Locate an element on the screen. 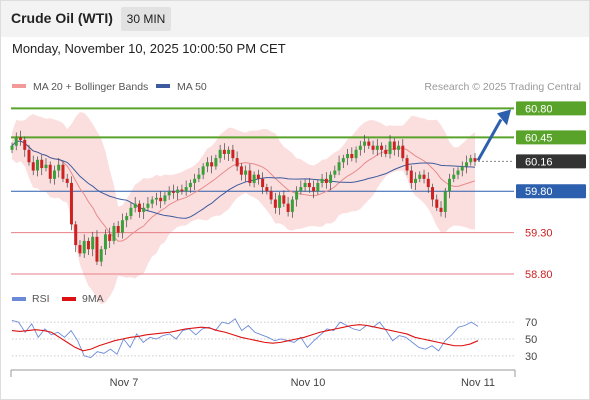  level-badge-60.45 is located at coordinates (551, 137).